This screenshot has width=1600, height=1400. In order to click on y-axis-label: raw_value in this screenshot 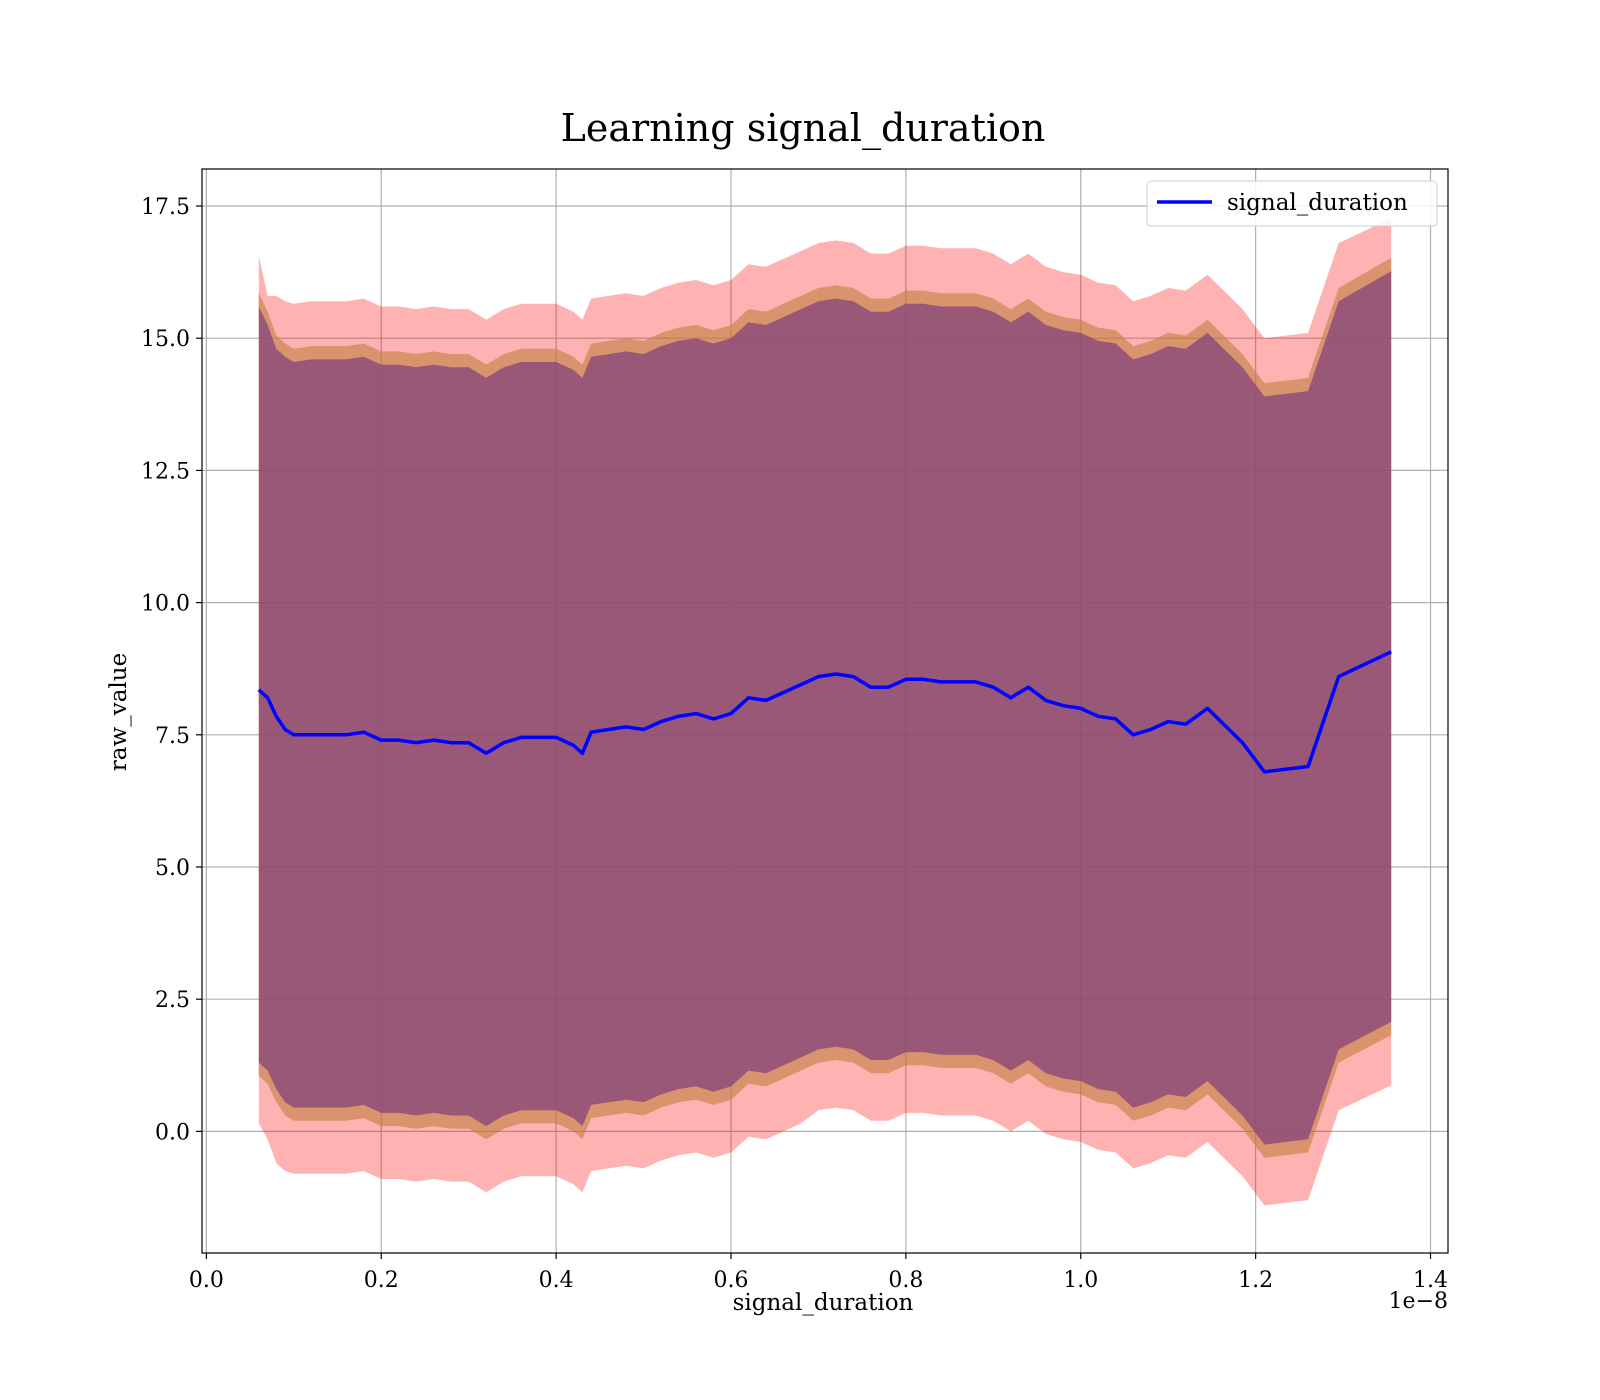, I will do `click(119, 712)`.